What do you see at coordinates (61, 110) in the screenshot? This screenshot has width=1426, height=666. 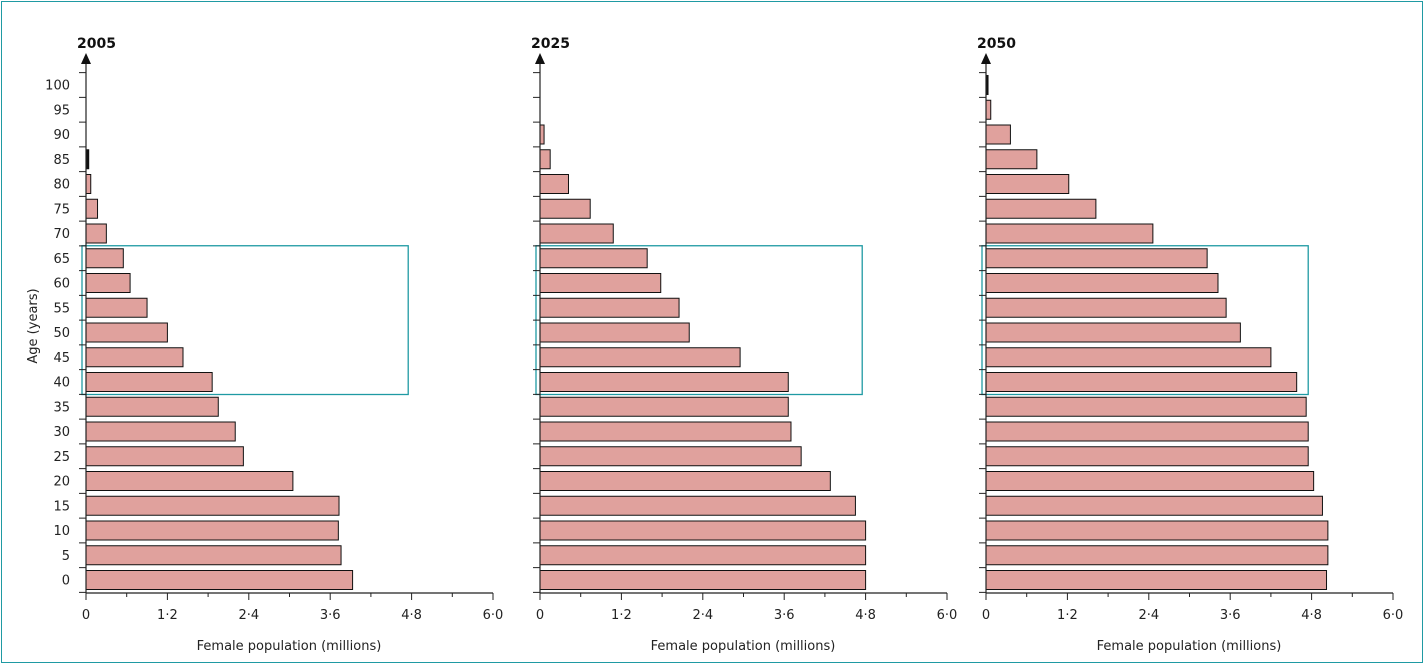 I see `age-tick-label: 95` at bounding box center [61, 110].